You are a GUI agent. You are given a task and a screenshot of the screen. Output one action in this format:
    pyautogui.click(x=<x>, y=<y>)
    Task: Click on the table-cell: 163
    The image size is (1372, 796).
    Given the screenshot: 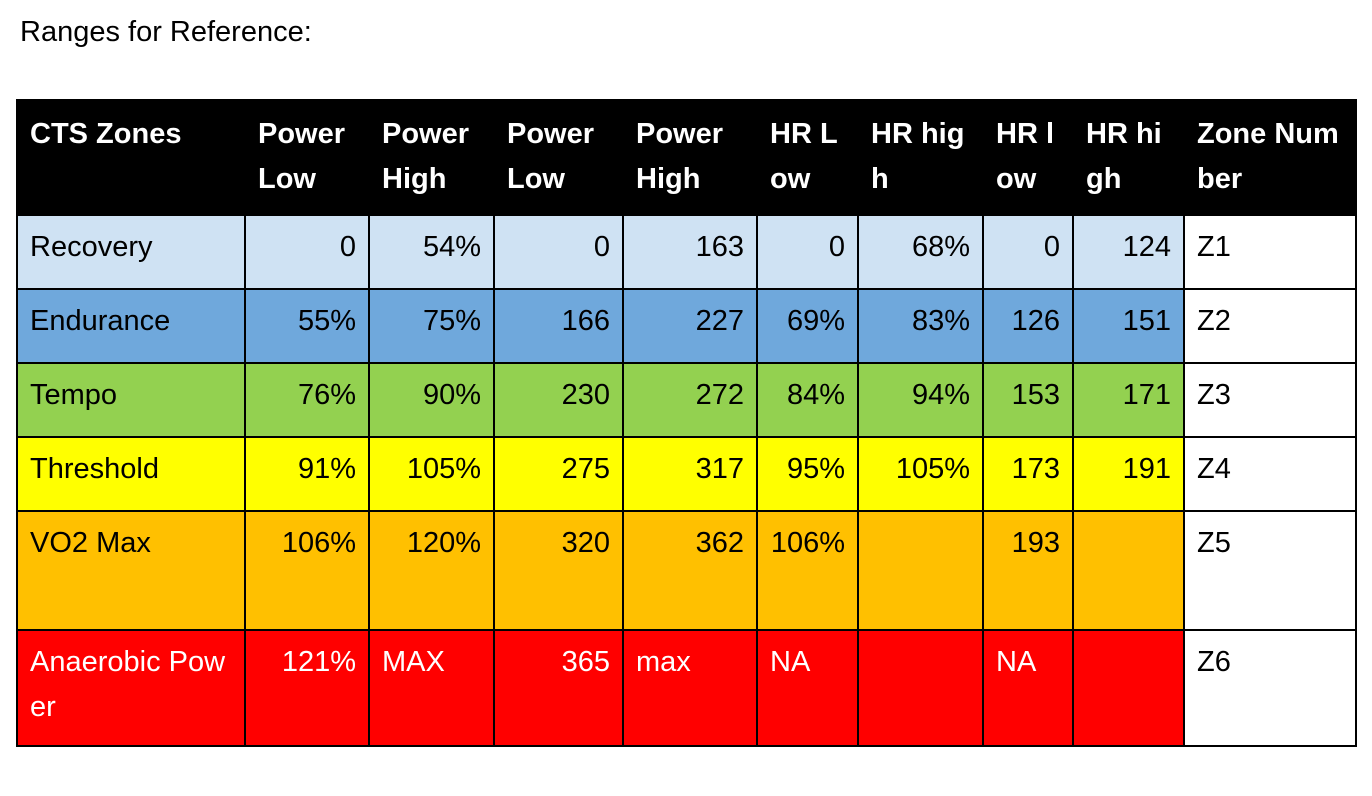 What is the action you would take?
    pyautogui.click(x=690, y=252)
    